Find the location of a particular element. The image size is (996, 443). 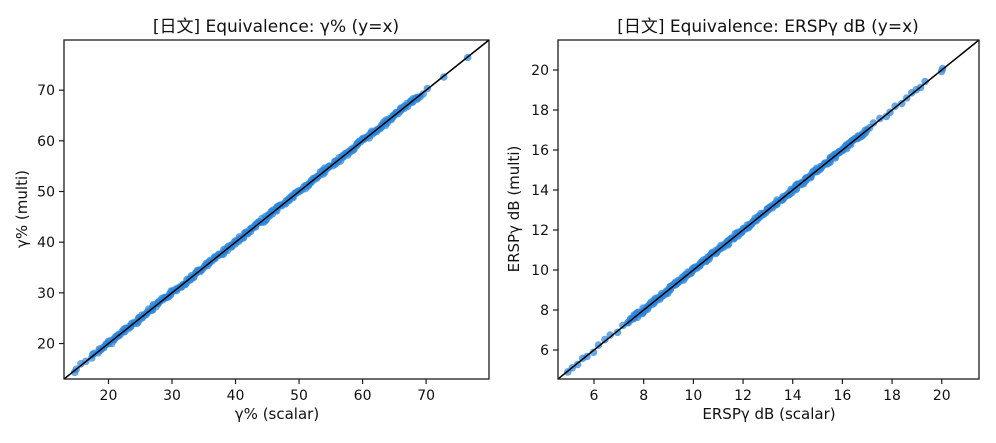

x-tick-label: 12 is located at coordinates (743, 396).